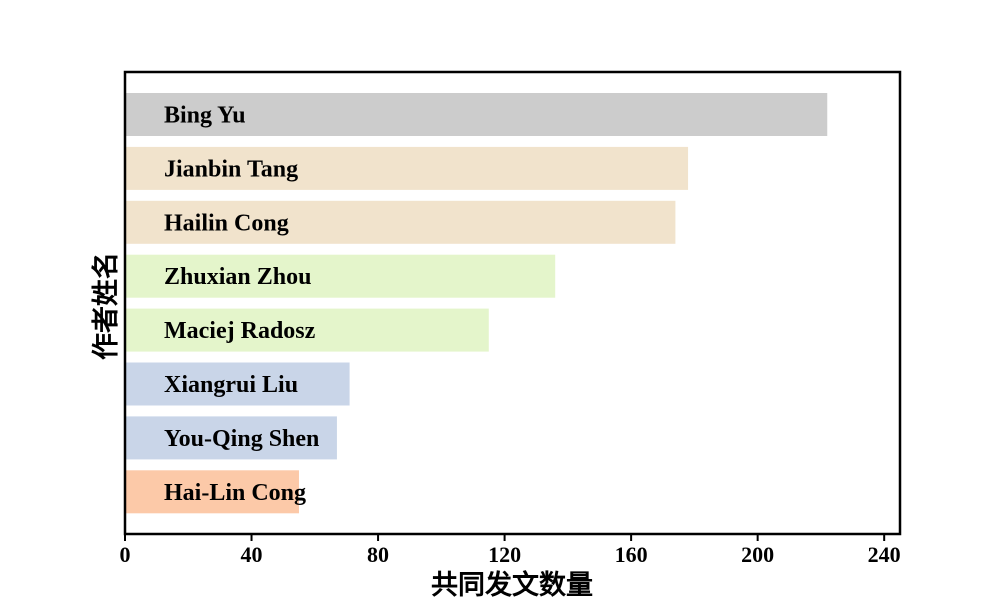  I want to click on bar-zhuxian-zhou, so click(341, 276).